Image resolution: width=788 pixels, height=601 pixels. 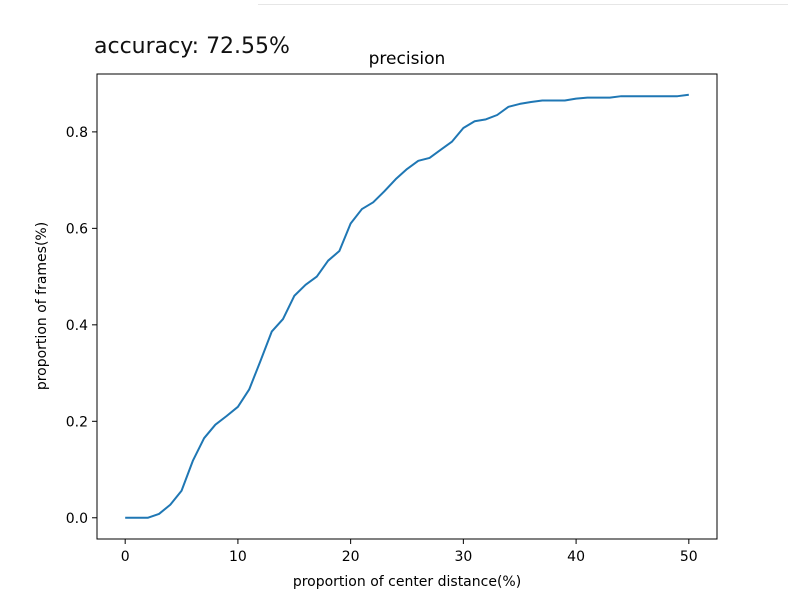 What do you see at coordinates (238, 557) in the screenshot?
I see `x-tick-label: 10` at bounding box center [238, 557].